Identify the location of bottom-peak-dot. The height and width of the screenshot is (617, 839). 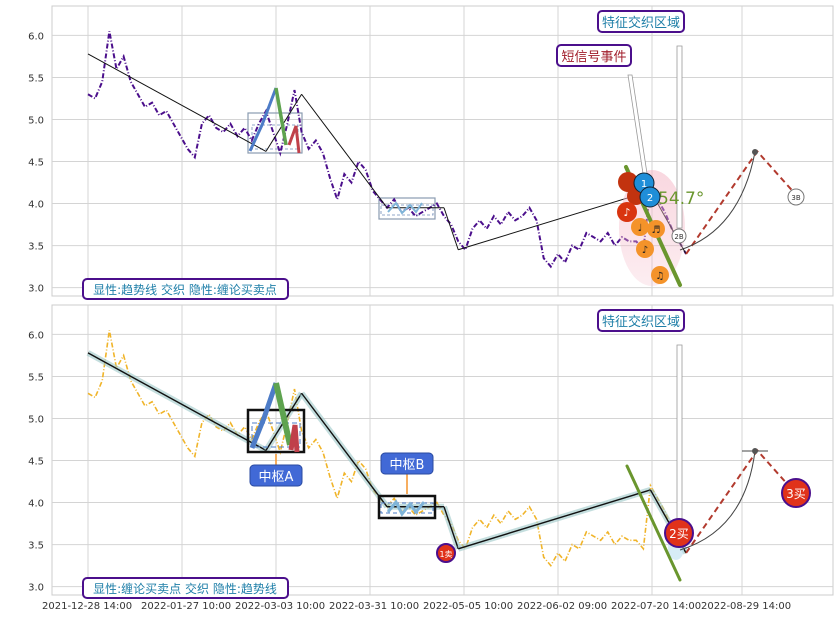
(755, 451).